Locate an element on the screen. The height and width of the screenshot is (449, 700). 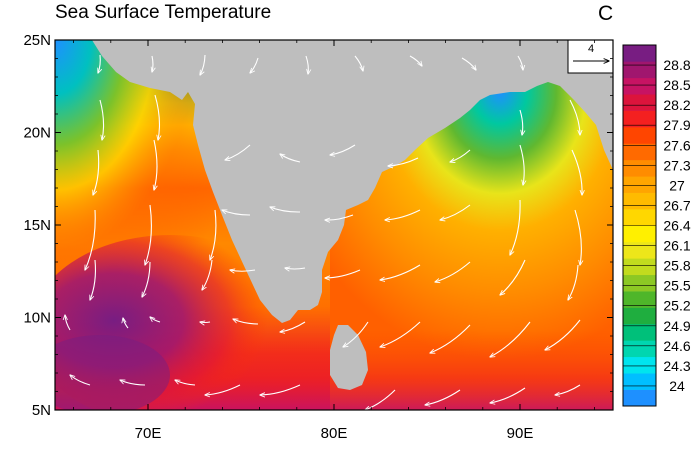
colorbar-label: 27.9 is located at coordinates (676, 125).